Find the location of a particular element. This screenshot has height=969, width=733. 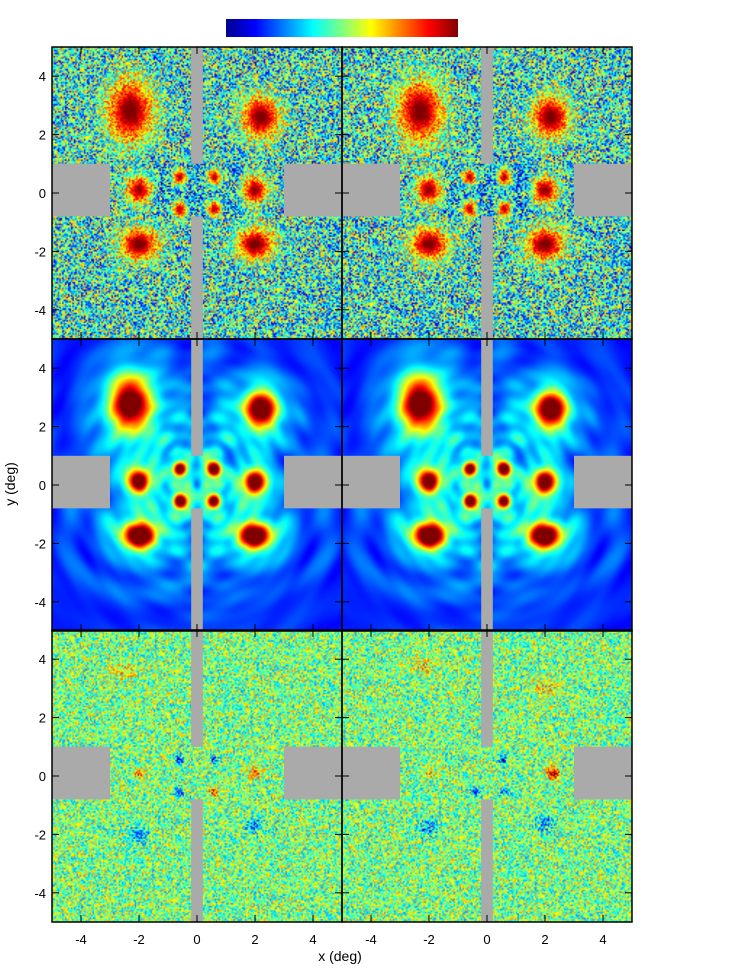

y-axis-label: y (deg) is located at coordinates (10, 484).